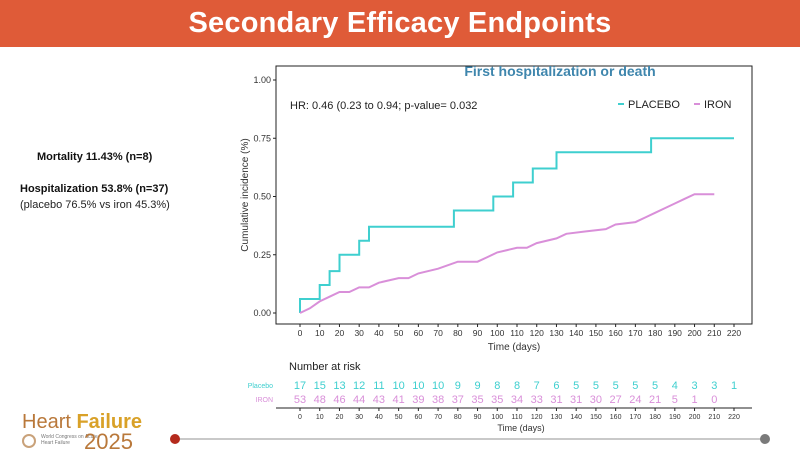 The height and width of the screenshot is (466, 800). Describe the element at coordinates (616, 333) in the screenshot. I see `x-tick-label: 160` at that location.